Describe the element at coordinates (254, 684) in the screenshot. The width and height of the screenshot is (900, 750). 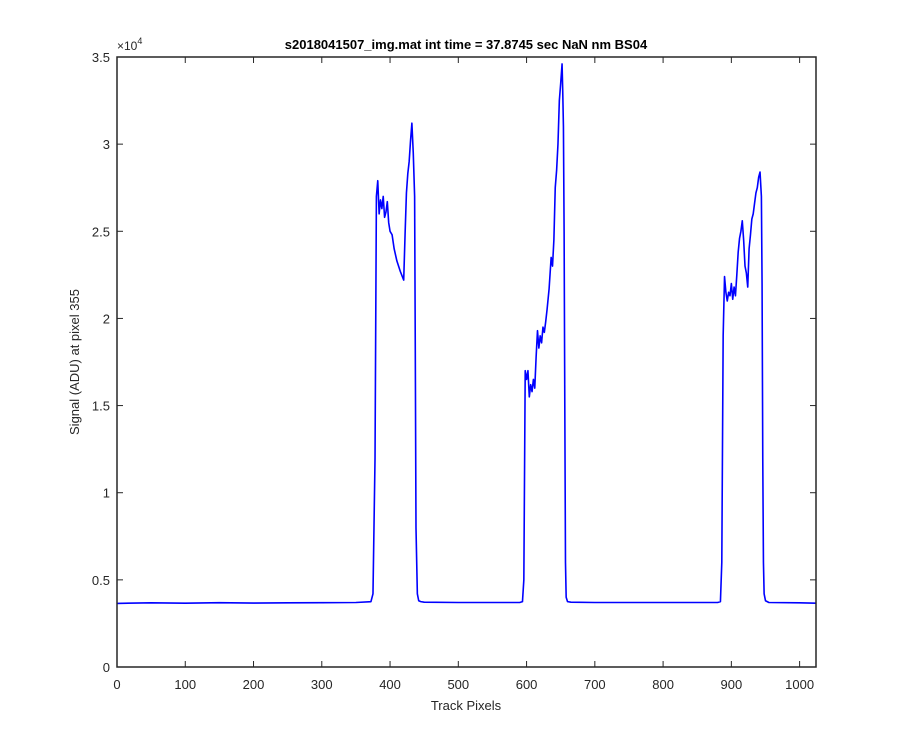
I see `x-tick-label: 200` at that location.